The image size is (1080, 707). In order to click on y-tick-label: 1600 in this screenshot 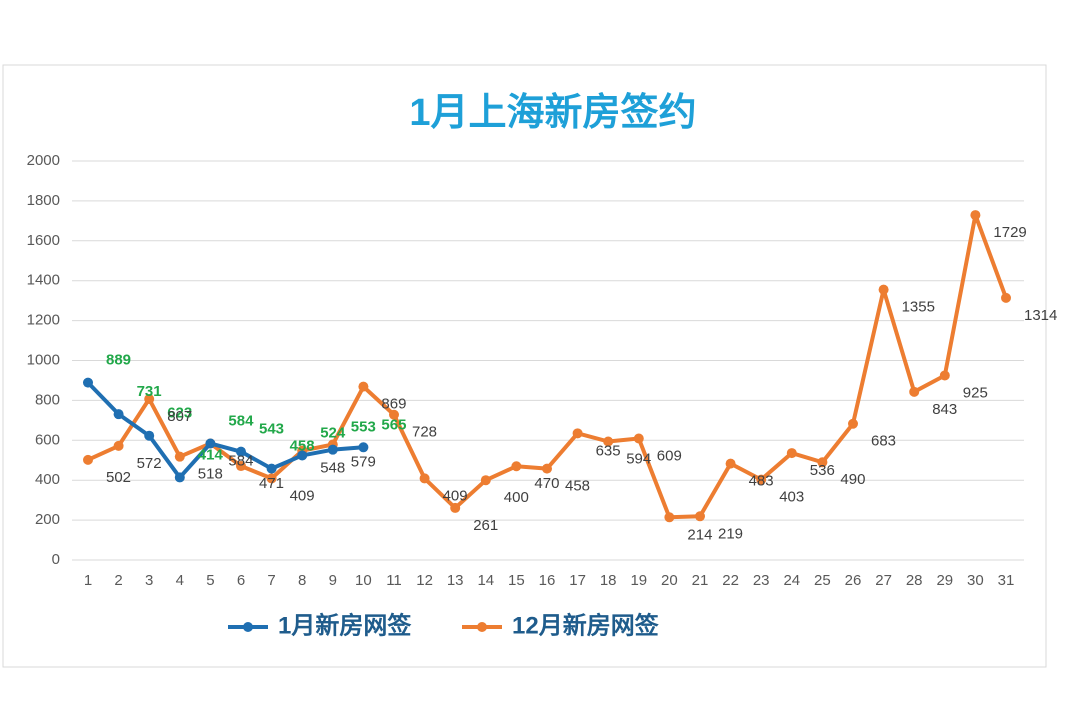, I will do `click(43, 240)`.